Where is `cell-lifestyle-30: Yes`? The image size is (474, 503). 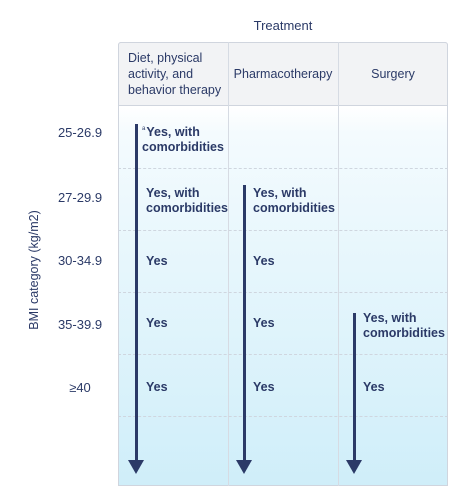
cell-lifestyle-30: Yes is located at coordinates (157, 261).